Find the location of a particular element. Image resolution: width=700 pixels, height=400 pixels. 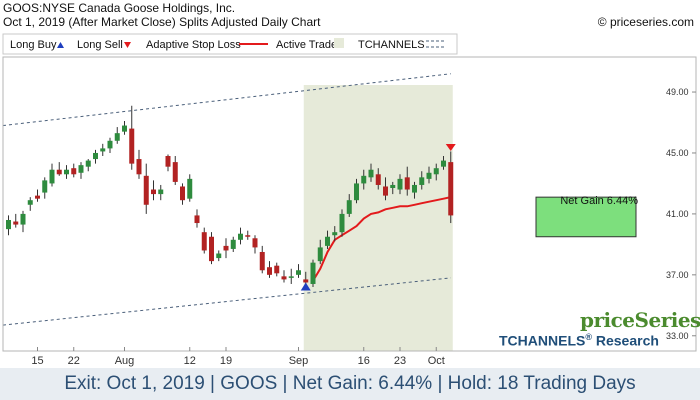

long-sell-marker-icon is located at coordinates (127, 45).